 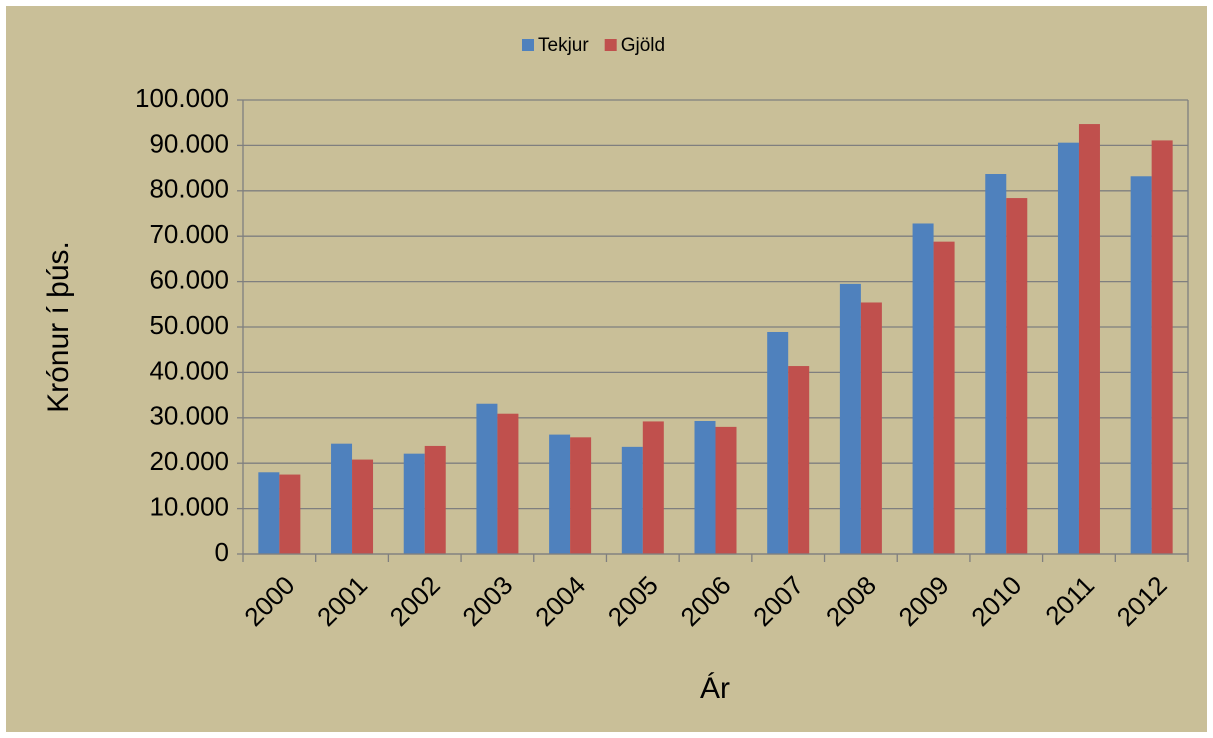 What do you see at coordinates (189, 506) in the screenshot?
I see `y-tick-label: 10.000` at bounding box center [189, 506].